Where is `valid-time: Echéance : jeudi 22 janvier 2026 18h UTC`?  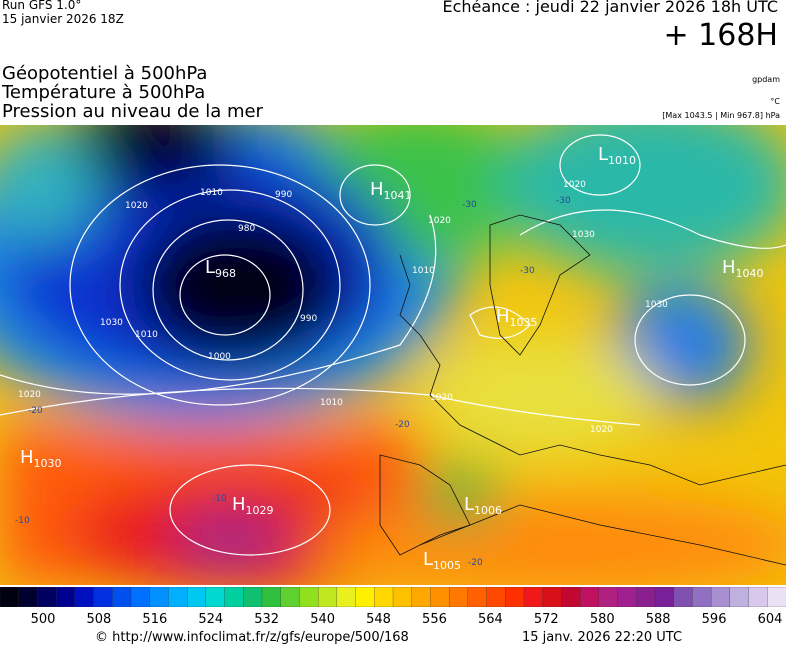
valid-time: Echéance : jeudi 22 janvier 2026 18h UTC is located at coordinates (610, 8).